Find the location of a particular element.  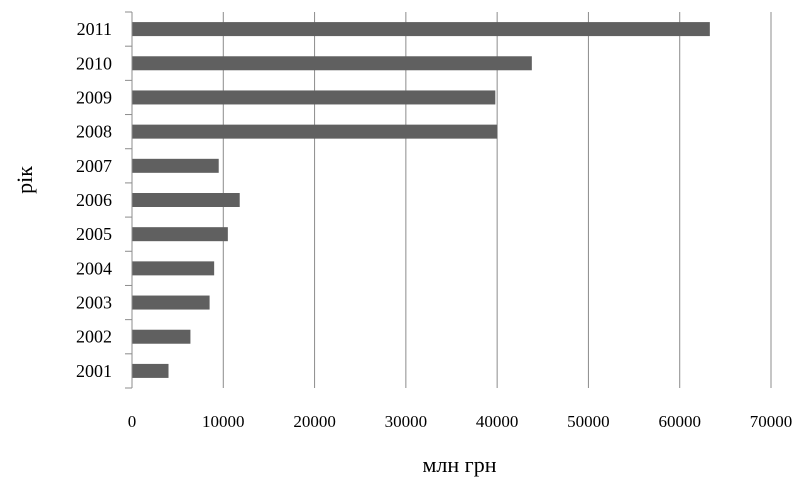

y-tick-label: 2009 is located at coordinates (94, 97).